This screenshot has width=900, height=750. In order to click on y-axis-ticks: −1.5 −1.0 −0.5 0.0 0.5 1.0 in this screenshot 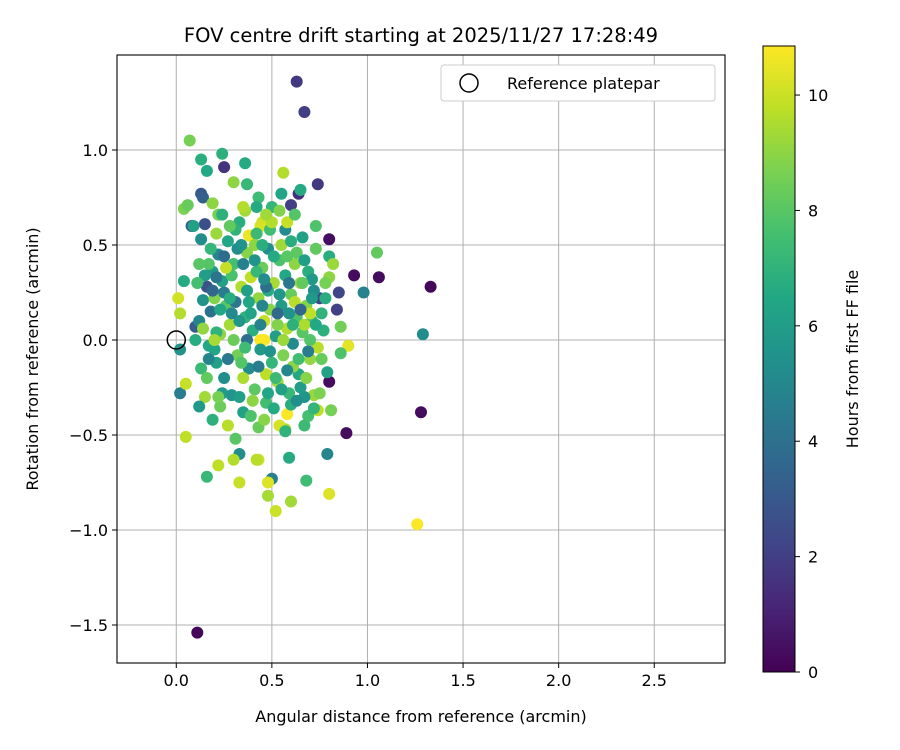, I will do `click(93, 388)`.